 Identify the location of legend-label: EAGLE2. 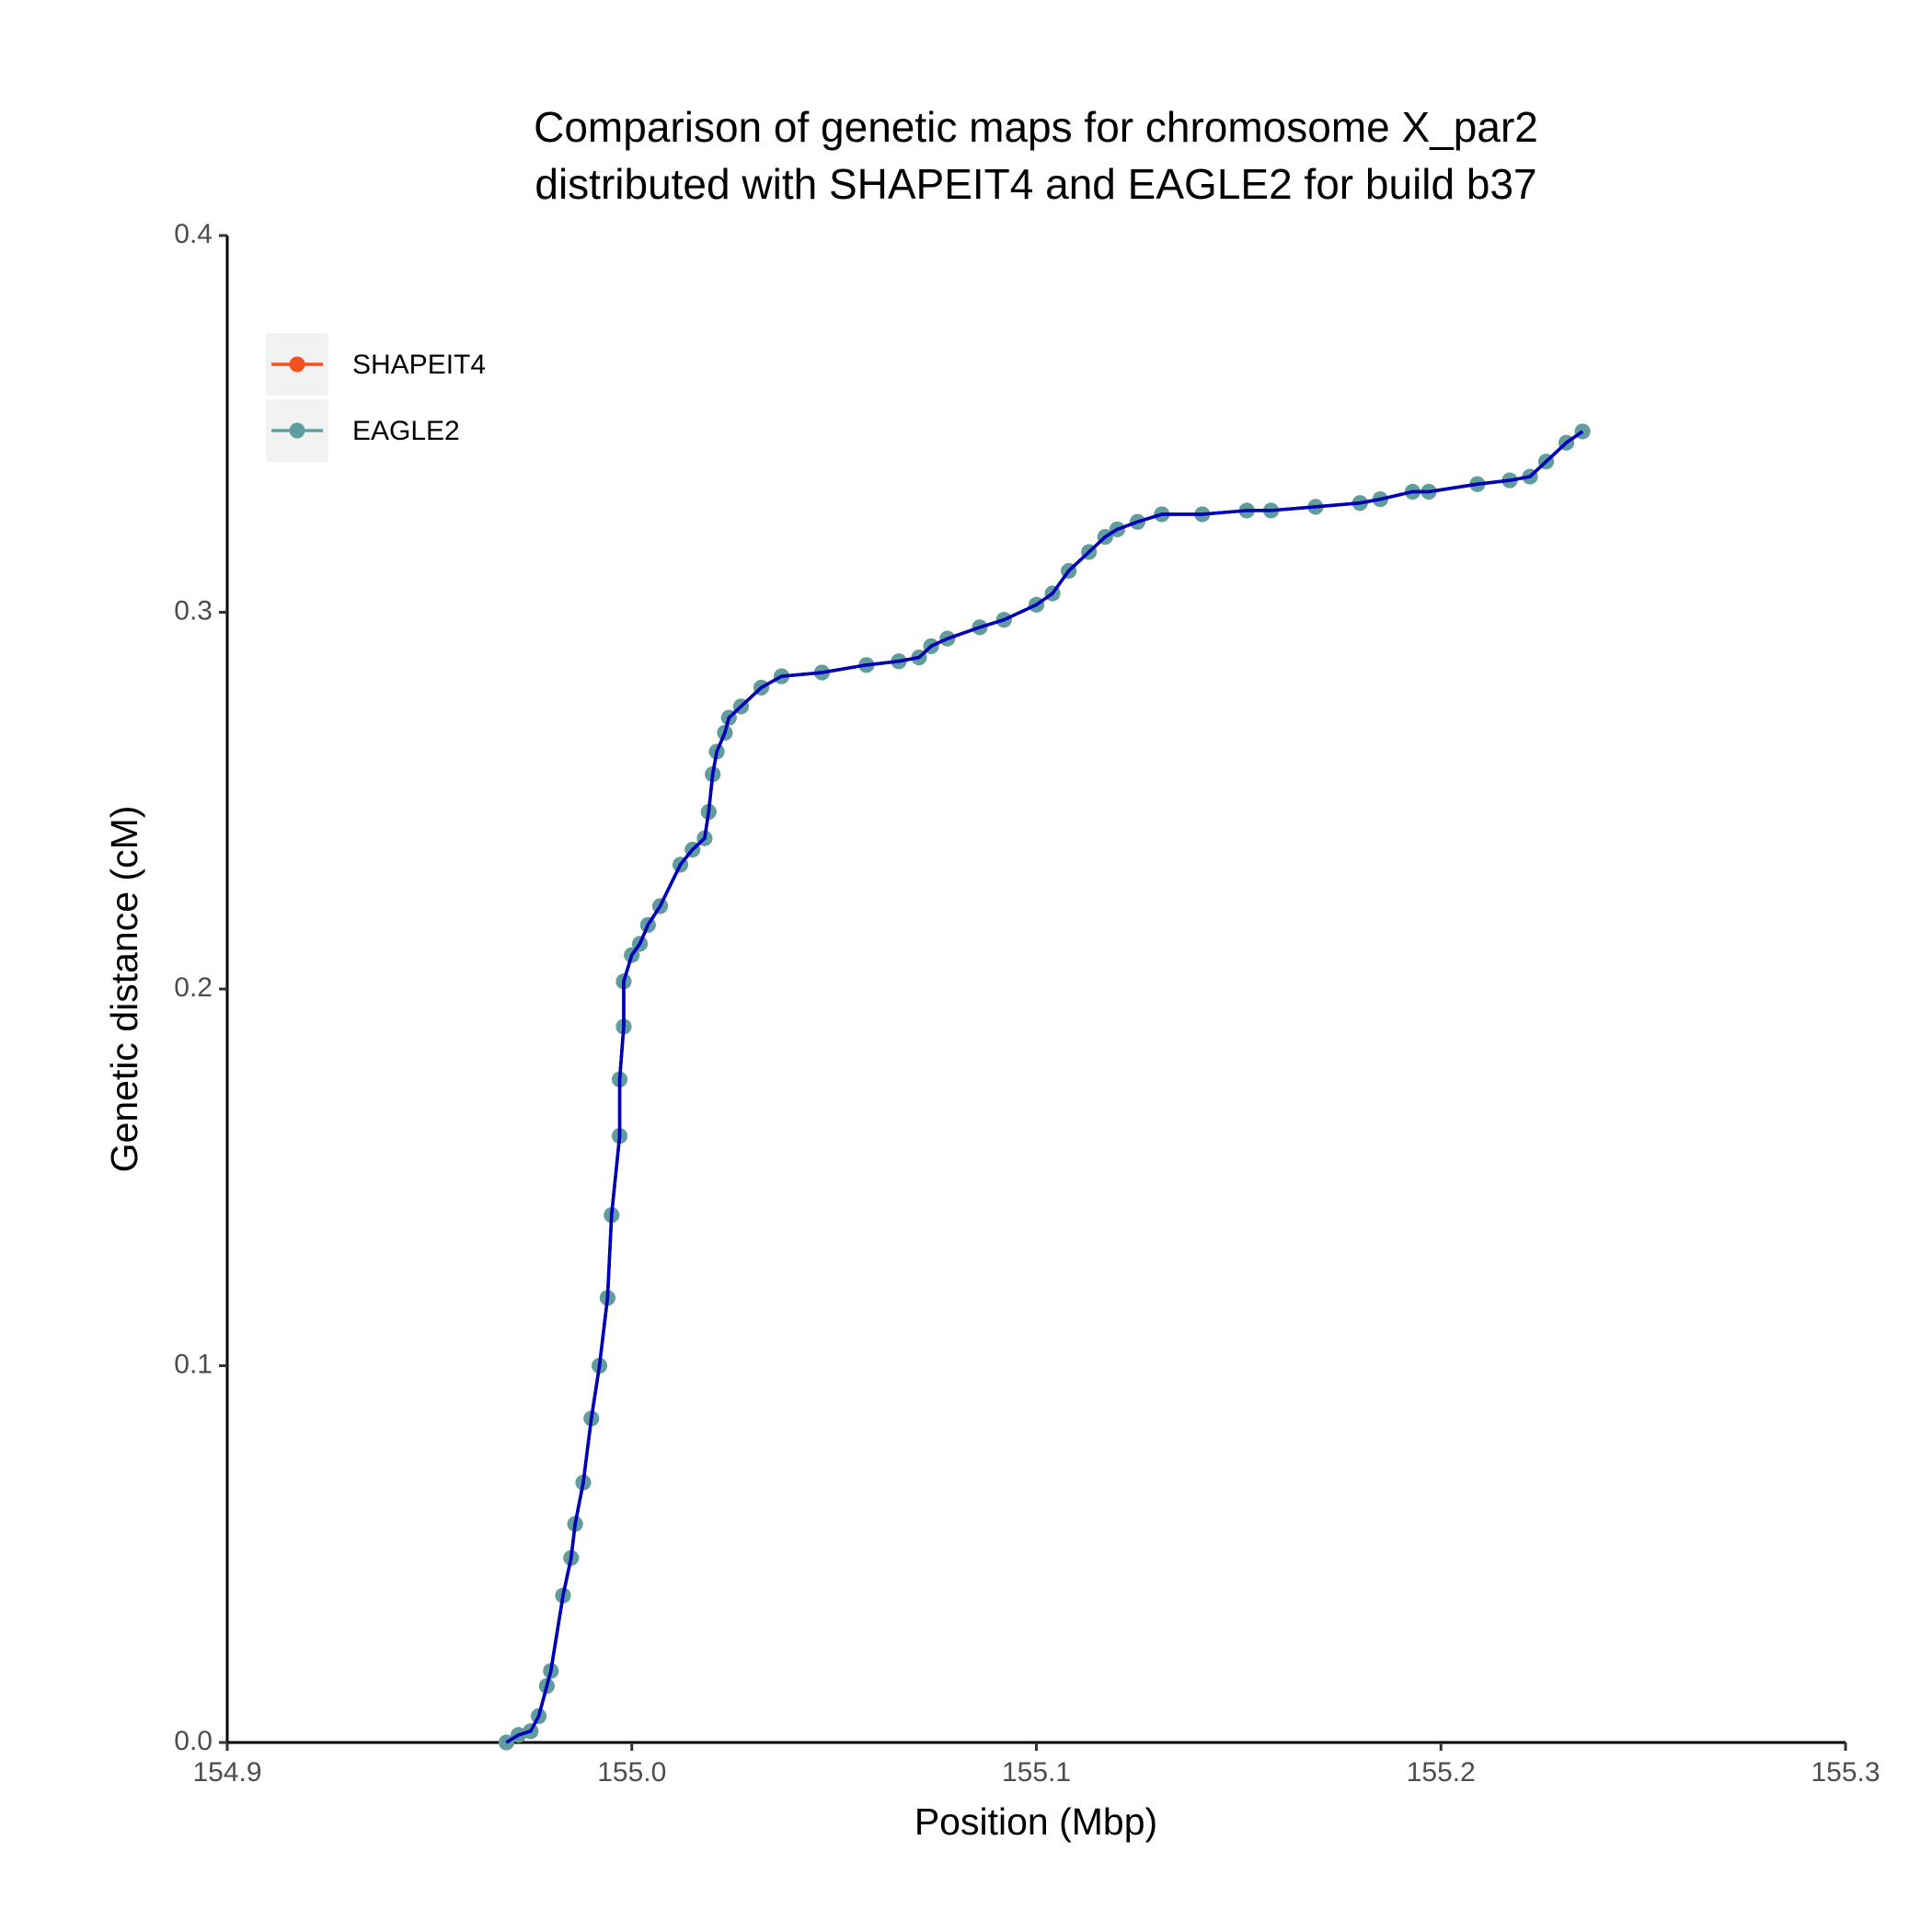
(406, 431).